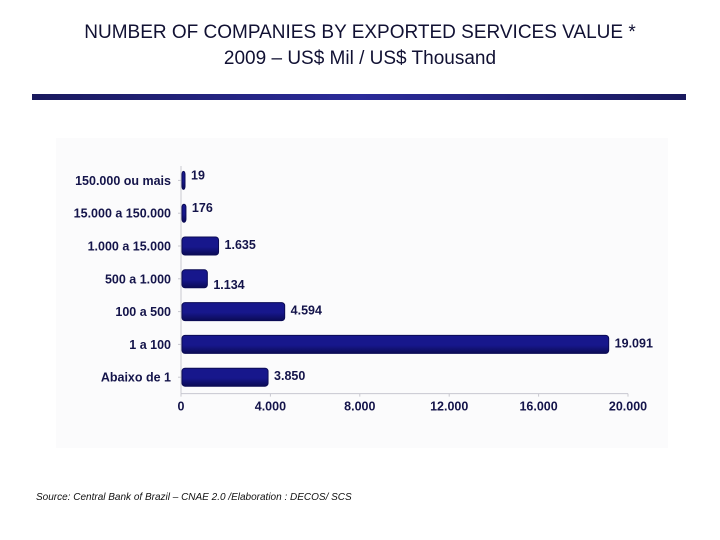  I want to click on category-label: 100 a 500, so click(143, 312).